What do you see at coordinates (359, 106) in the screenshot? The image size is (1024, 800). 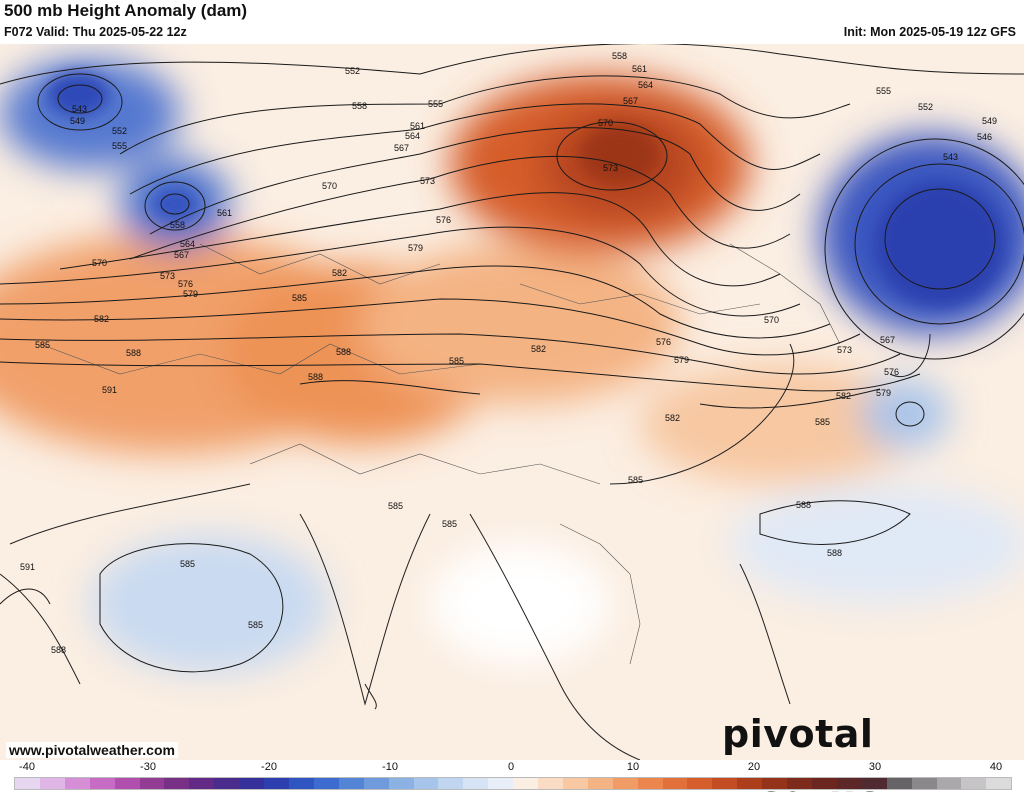 I see `contour-label: 558` at bounding box center [359, 106].